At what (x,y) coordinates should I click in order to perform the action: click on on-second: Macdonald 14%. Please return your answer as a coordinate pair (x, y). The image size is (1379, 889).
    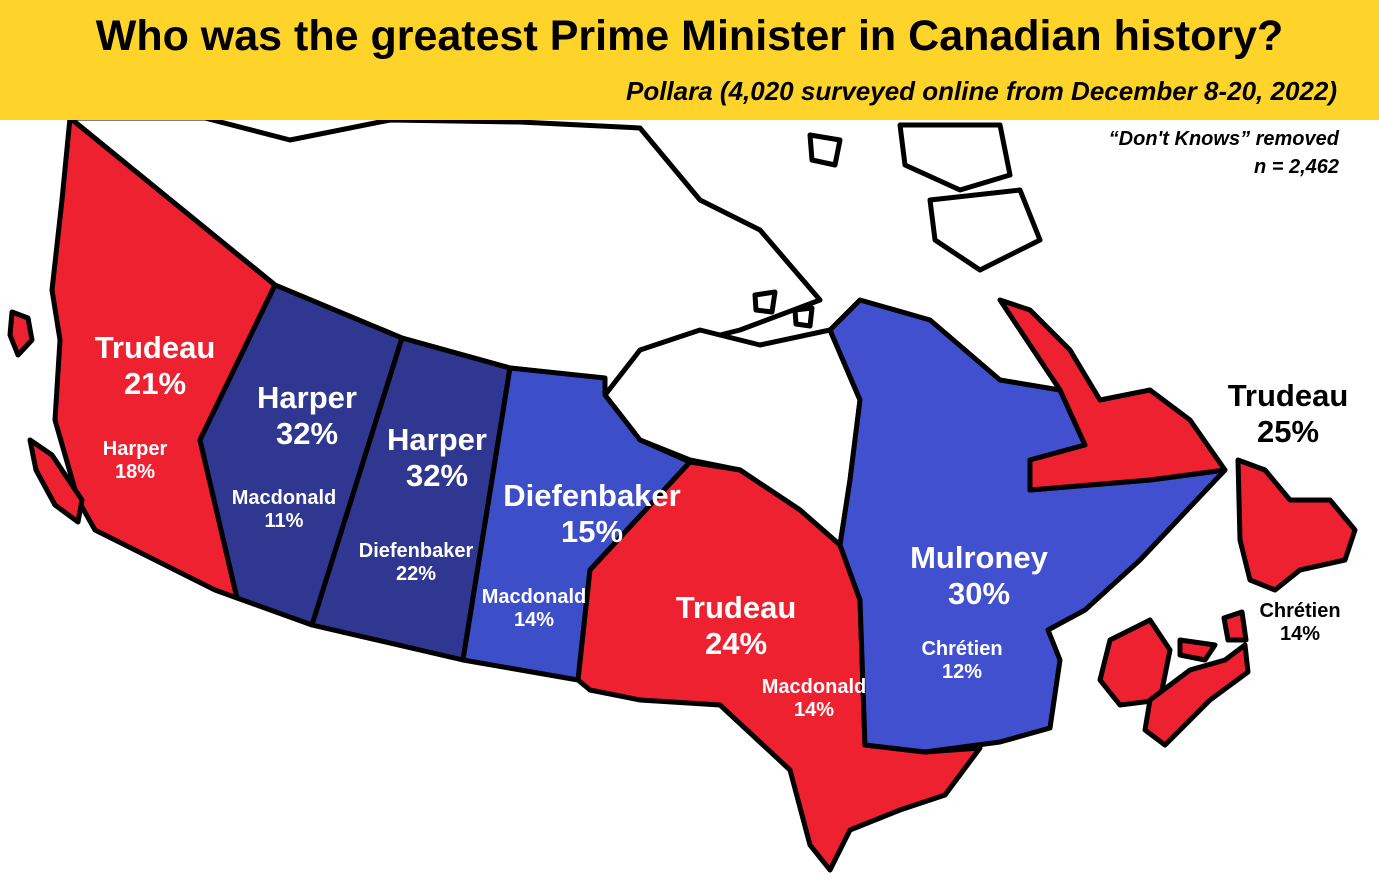
    Looking at the image, I should click on (814, 699).